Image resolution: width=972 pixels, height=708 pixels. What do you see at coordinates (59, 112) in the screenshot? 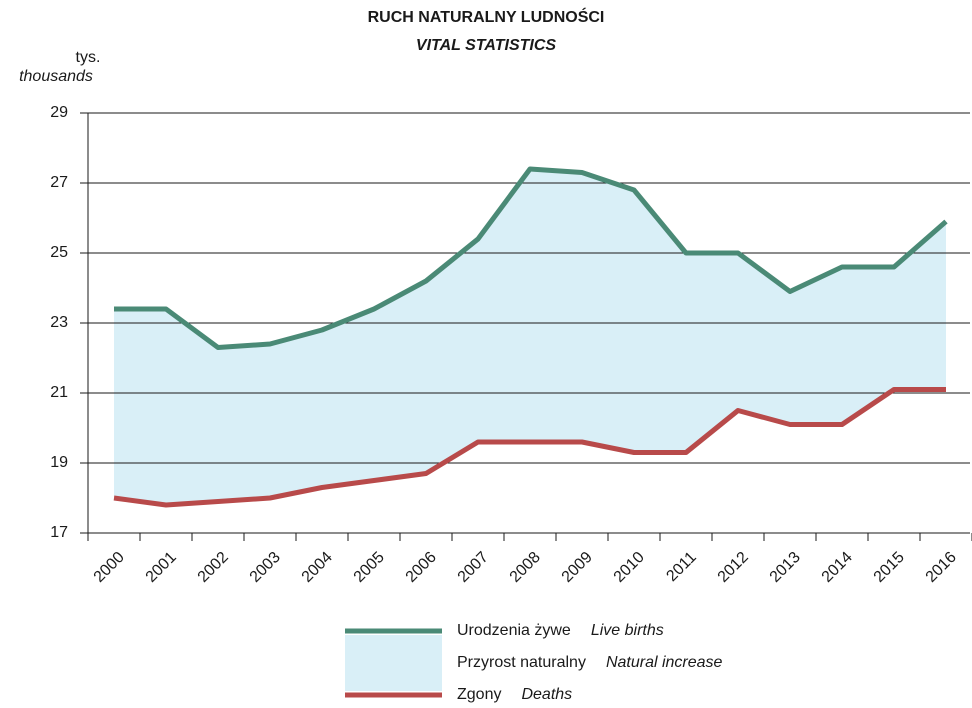
I see `y-tick-label: 29` at bounding box center [59, 112].